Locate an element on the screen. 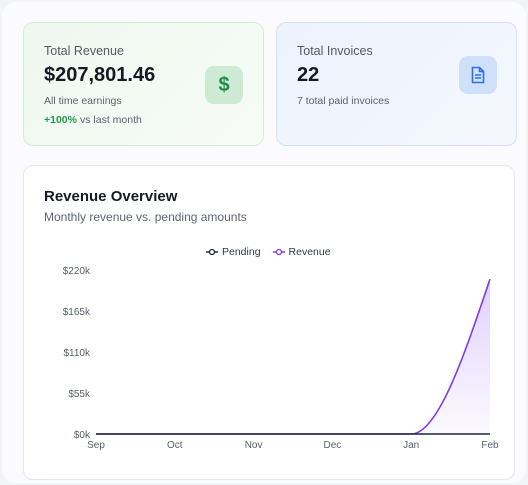  revenue-change-percent: +100% is located at coordinates (60, 120).